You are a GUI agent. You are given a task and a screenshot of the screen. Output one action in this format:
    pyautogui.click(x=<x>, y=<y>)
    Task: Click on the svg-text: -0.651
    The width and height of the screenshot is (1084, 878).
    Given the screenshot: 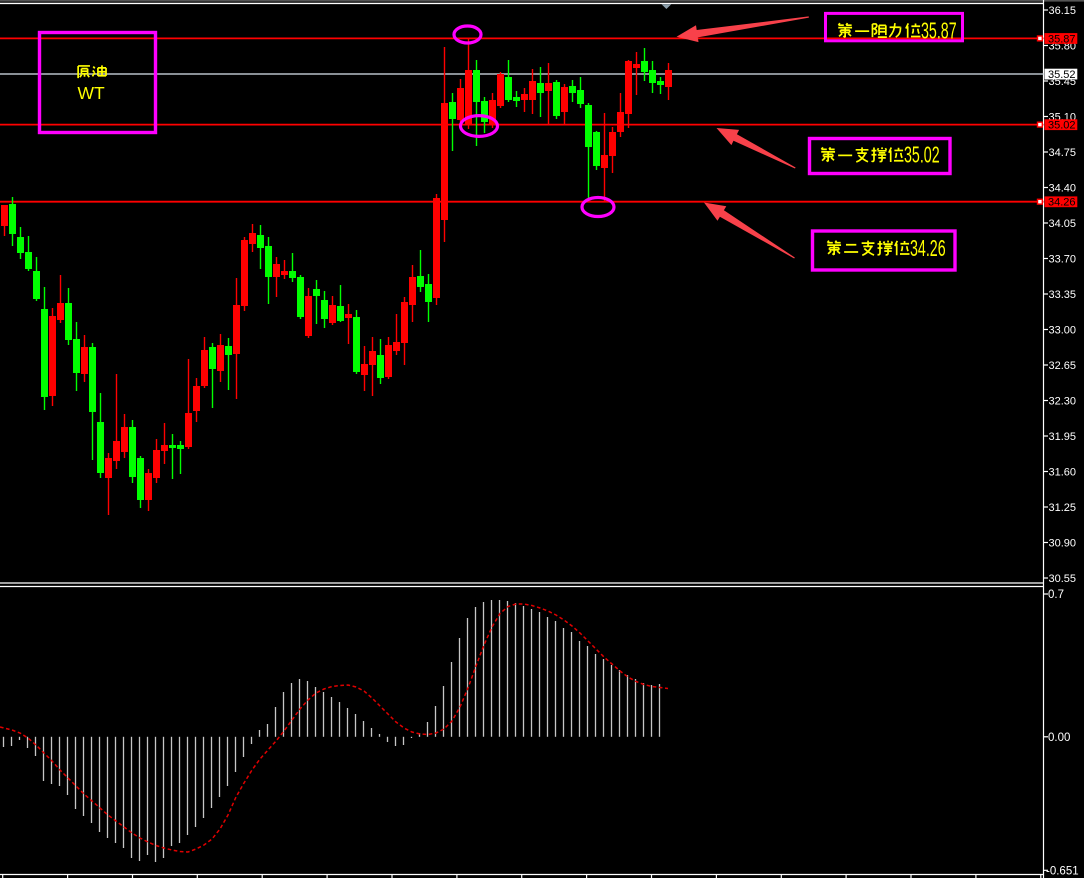 What is the action you would take?
    pyautogui.click(x=1062, y=871)
    